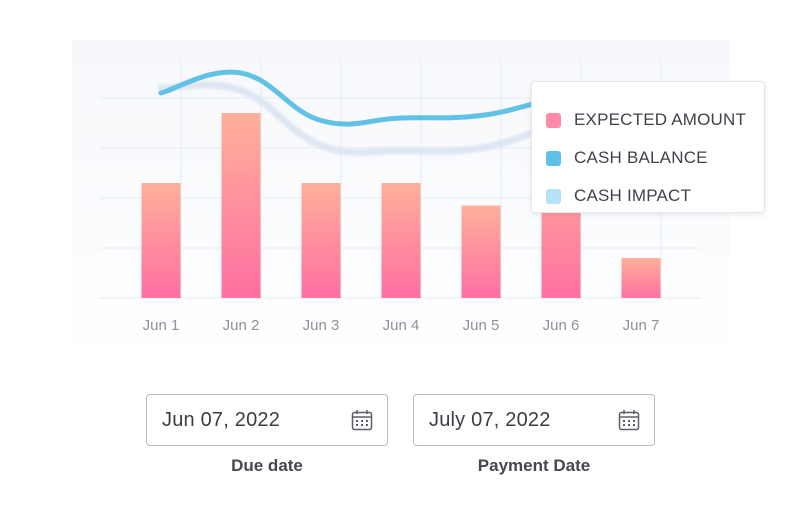 This screenshot has height=516, width=800. I want to click on legend-swatch-cash-impact, so click(553, 196).